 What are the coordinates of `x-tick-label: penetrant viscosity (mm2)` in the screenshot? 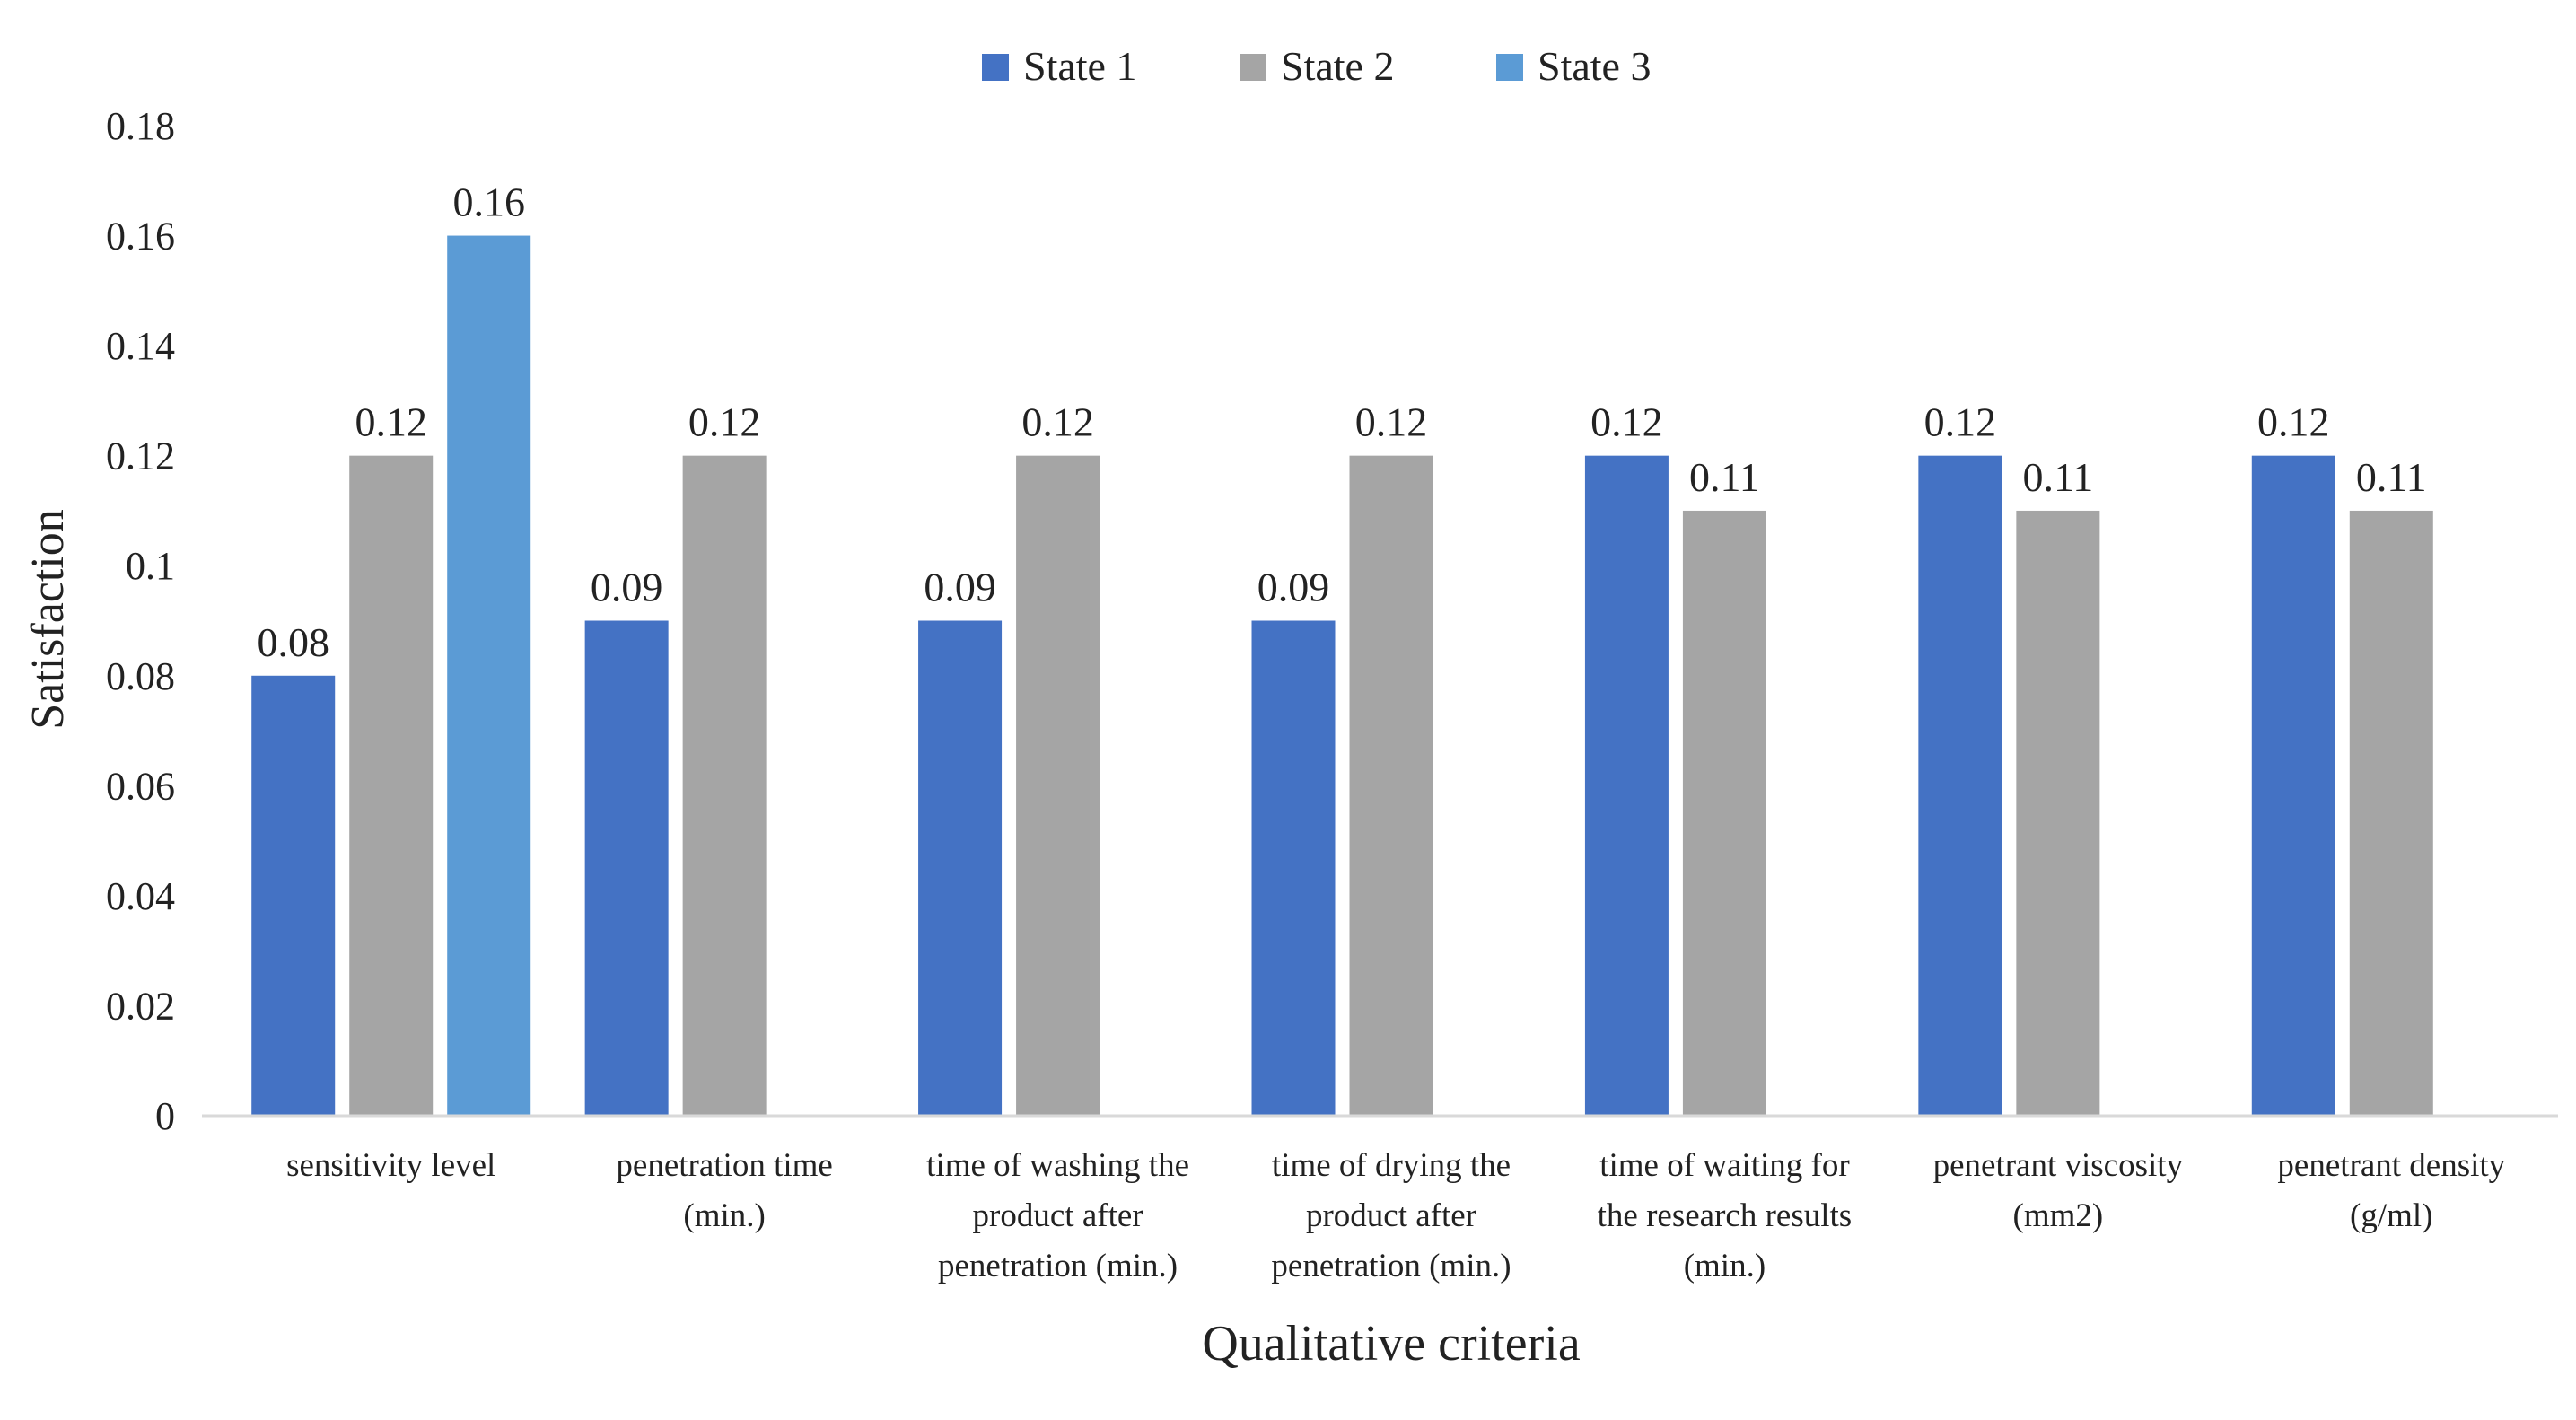 It's located at (2058, 1190).